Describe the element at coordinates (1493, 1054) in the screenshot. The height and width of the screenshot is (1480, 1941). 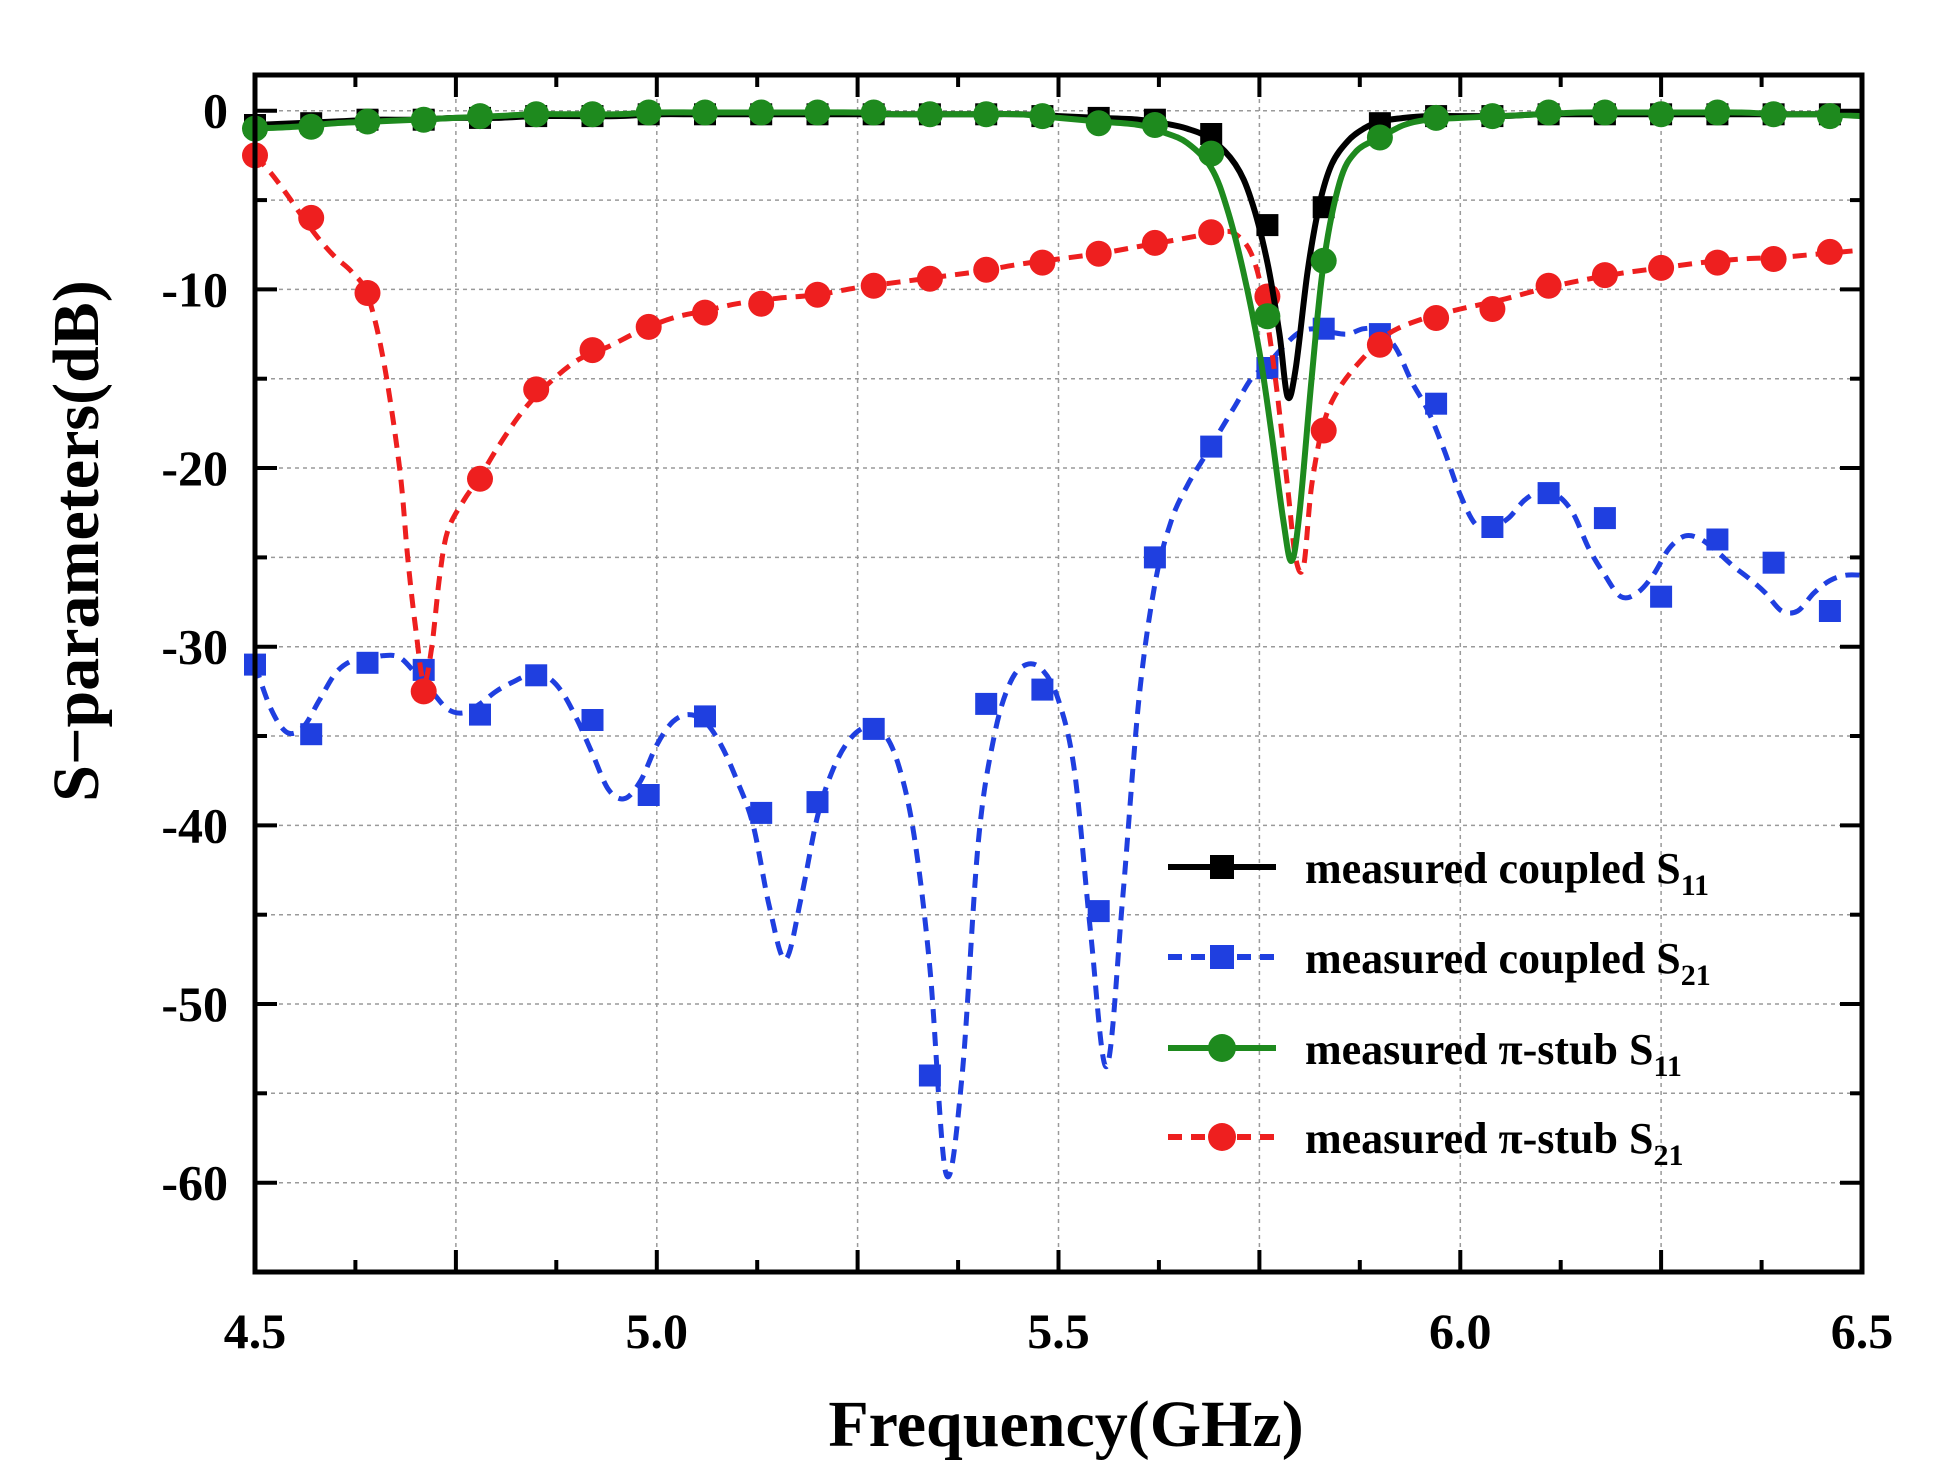
I see `legend-label: measured π-stub S11` at that location.